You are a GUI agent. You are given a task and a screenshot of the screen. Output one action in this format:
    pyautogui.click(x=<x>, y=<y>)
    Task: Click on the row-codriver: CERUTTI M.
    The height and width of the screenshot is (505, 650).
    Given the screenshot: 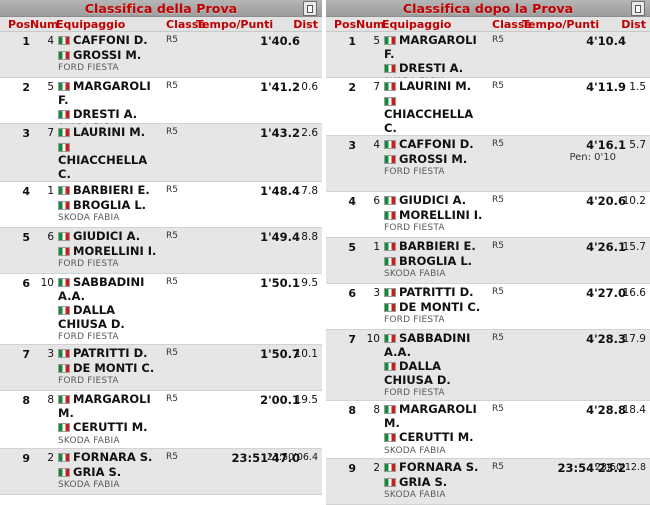 What is the action you would take?
    pyautogui.click(x=110, y=427)
    